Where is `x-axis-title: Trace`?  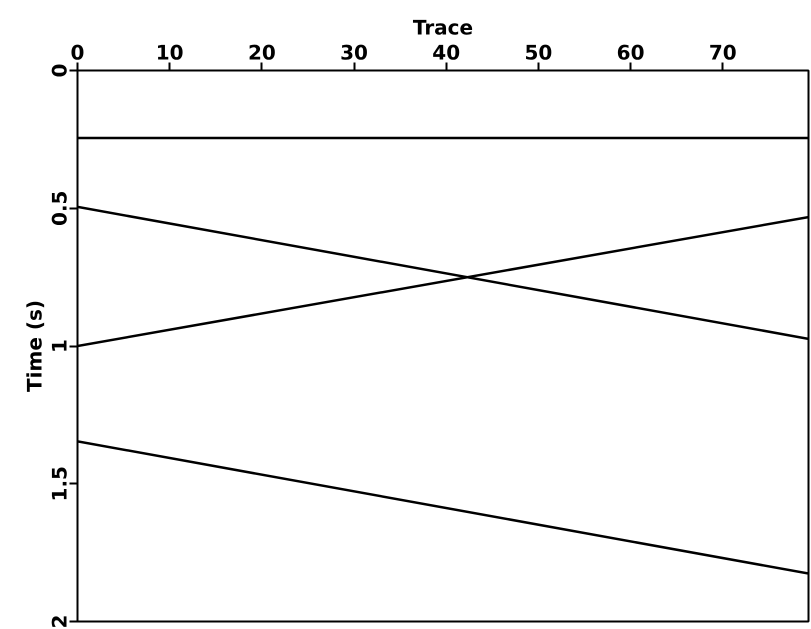
x-axis-title: Trace is located at coordinates (443, 28).